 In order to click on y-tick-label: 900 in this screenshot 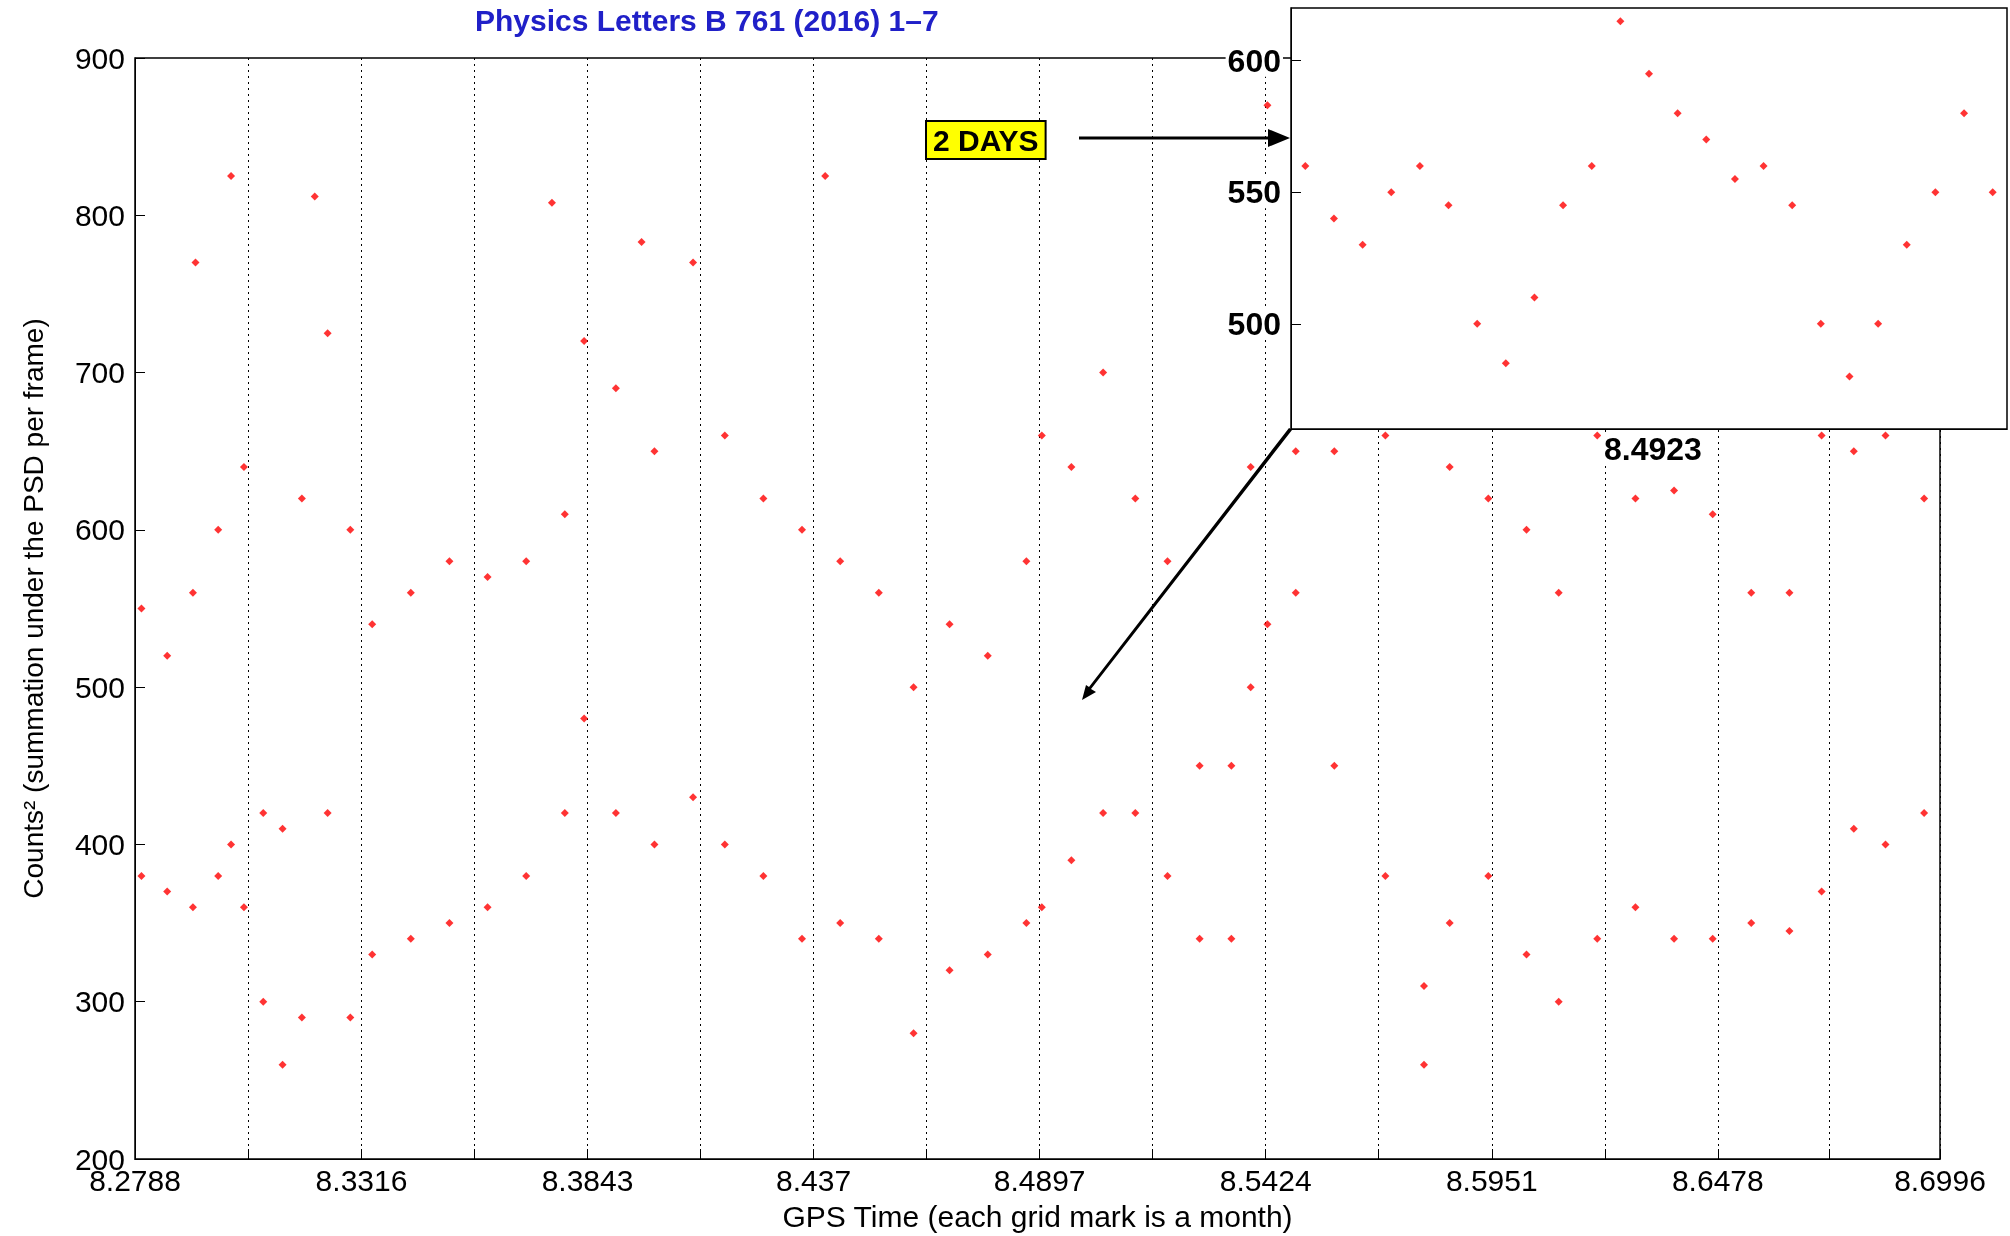, I will do `click(99, 58)`.